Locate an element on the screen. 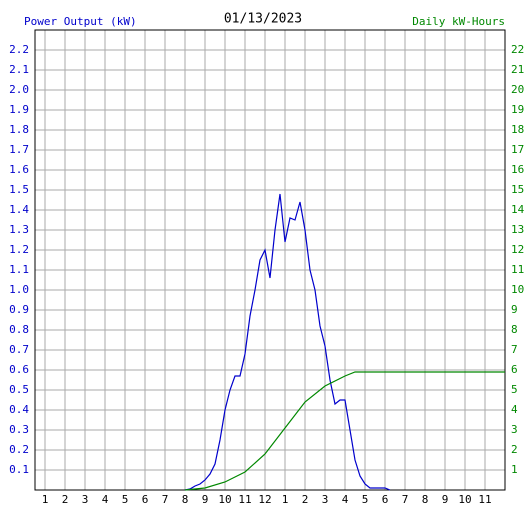 This screenshot has height=510, width=527. y-tick-label: 0.5 is located at coordinates (19, 389).